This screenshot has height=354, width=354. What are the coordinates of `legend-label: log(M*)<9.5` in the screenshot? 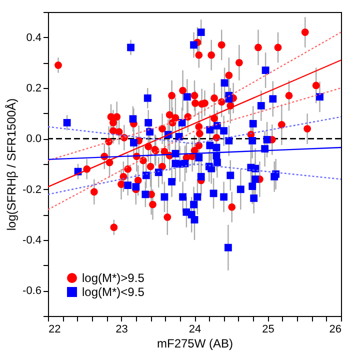 It's located at (113, 292).